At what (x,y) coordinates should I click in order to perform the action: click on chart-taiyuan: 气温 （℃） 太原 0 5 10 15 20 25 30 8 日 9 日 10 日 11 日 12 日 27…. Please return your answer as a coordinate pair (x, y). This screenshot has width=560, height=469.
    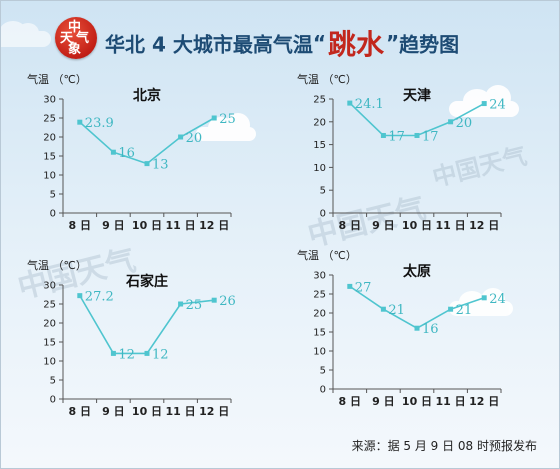
    Looking at the image, I should click on (413, 329).